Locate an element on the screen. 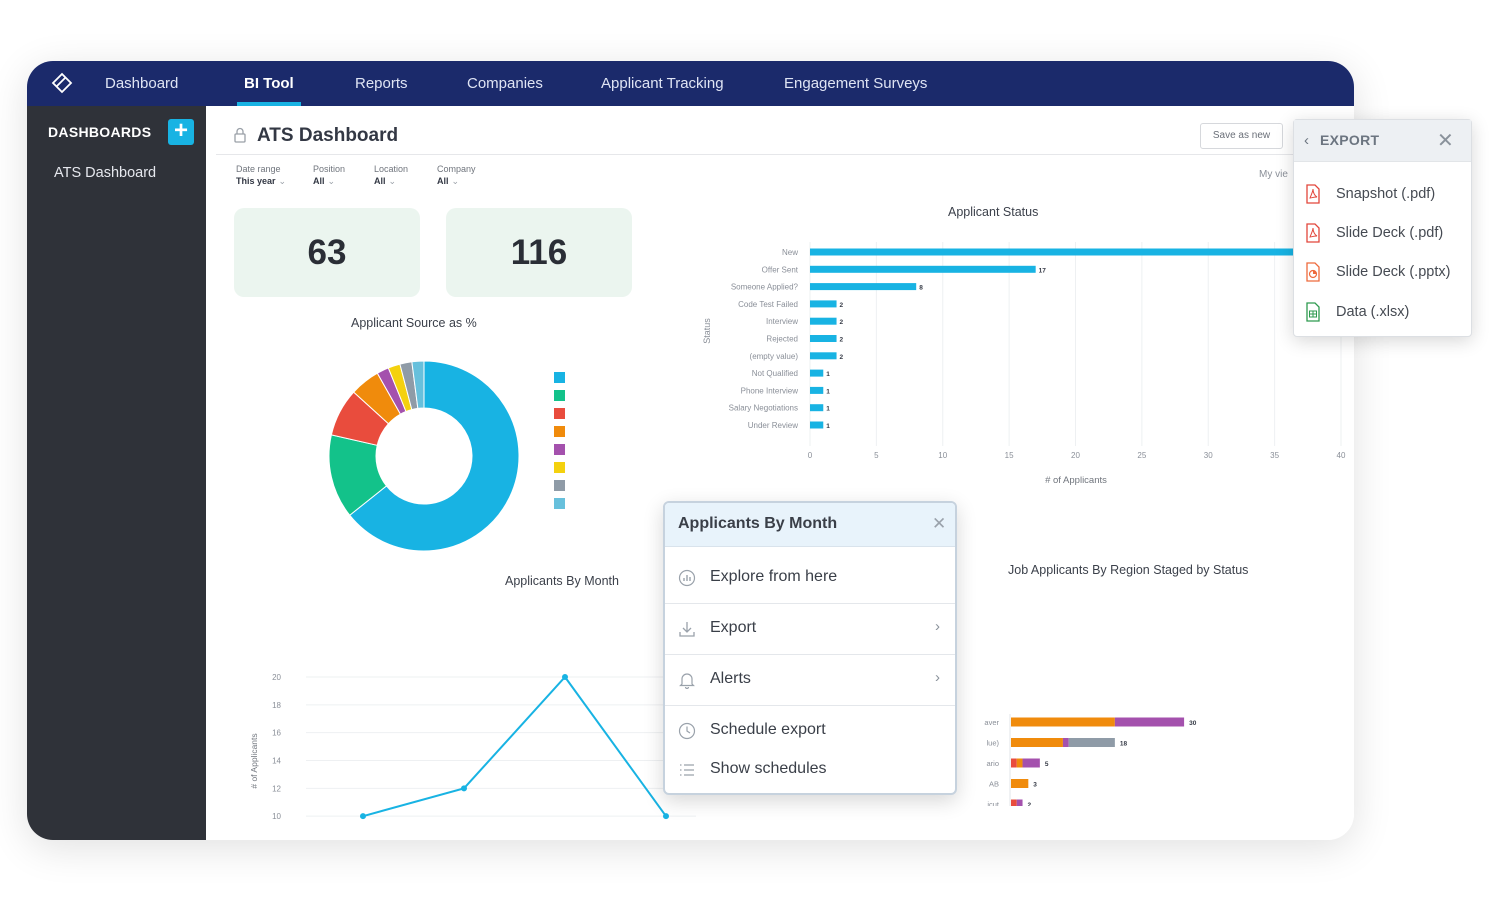  explore-icon is located at coordinates (687, 578).